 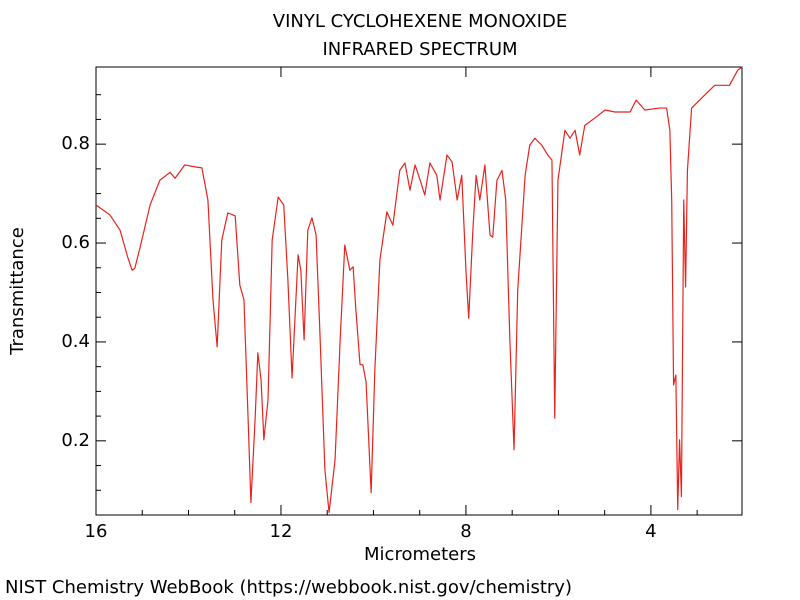 What do you see at coordinates (75, 242) in the screenshot?
I see `y-tick-label: 0.6` at bounding box center [75, 242].